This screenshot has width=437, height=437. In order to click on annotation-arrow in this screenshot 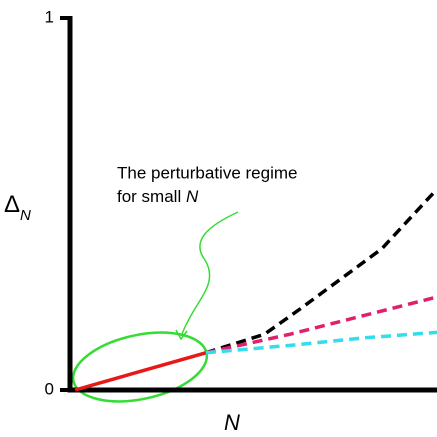, I will do `click(210, 273)`.